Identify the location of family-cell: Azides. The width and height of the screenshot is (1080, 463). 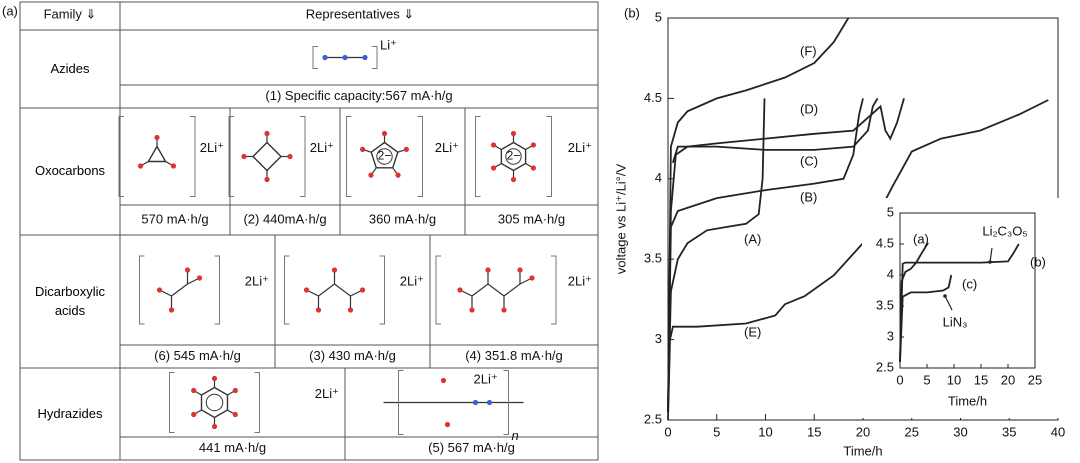
(70, 68).